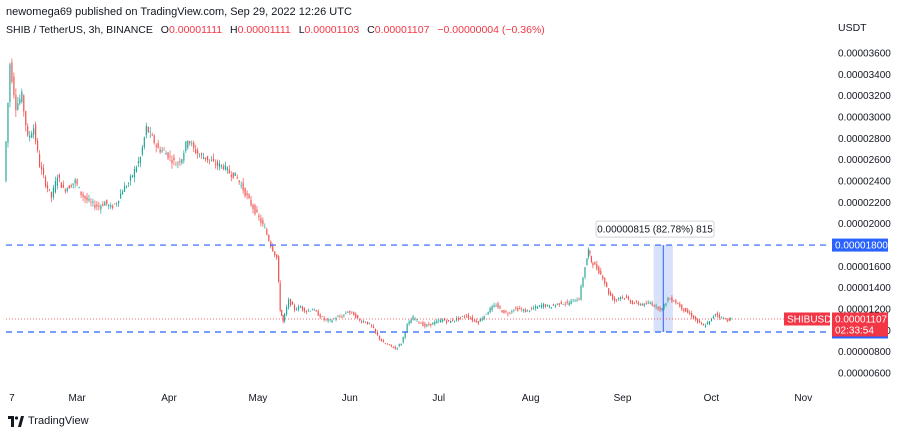 The image size is (900, 432). I want to click on close-label: C, so click(371, 30).